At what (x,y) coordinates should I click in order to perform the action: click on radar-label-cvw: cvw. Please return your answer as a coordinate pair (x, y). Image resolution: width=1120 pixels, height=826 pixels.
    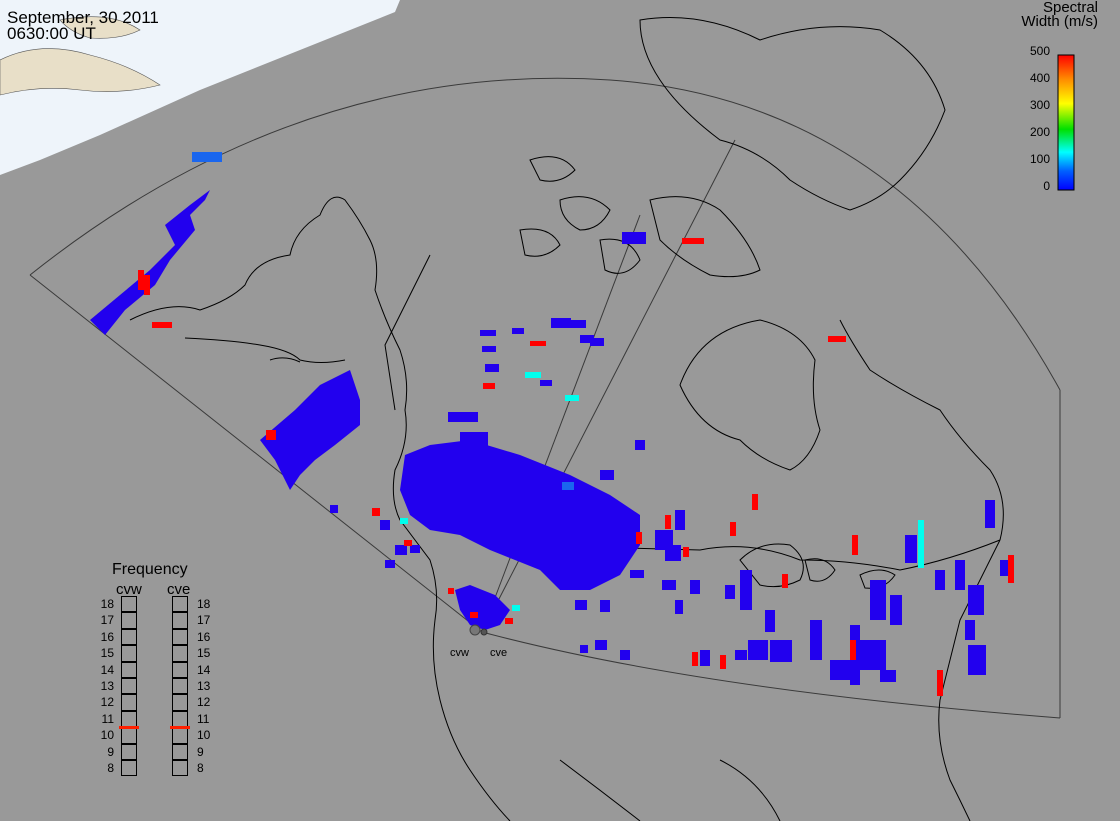
    Looking at the image, I should click on (459, 653).